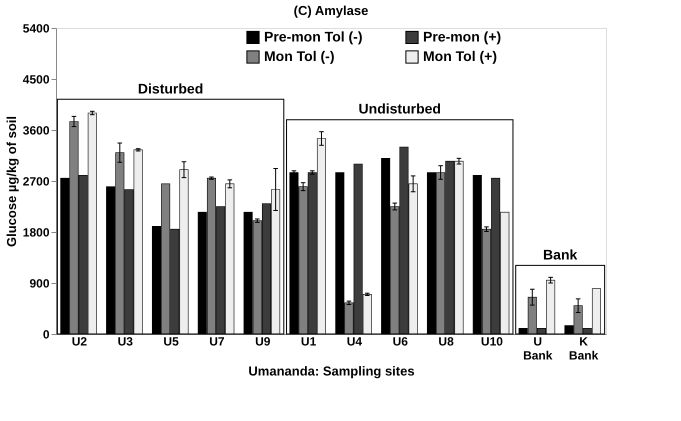 This screenshot has width=681, height=421. What do you see at coordinates (462, 36) in the screenshot?
I see `legend-label: Pre-mon (+)` at bounding box center [462, 36].